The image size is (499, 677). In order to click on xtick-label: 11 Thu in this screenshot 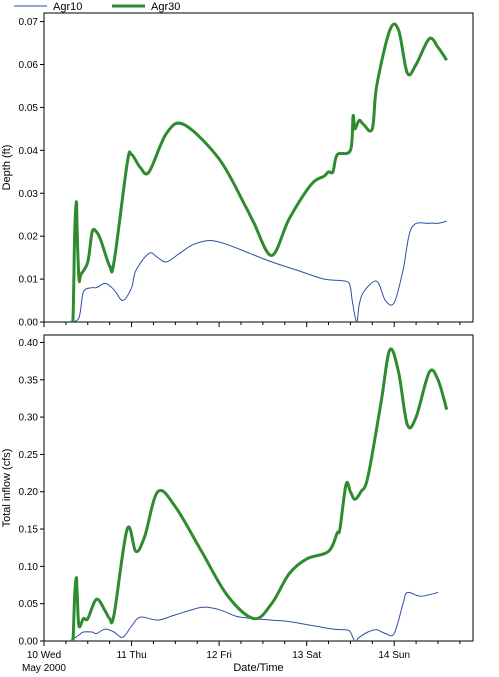, I will do `click(131, 655)`.